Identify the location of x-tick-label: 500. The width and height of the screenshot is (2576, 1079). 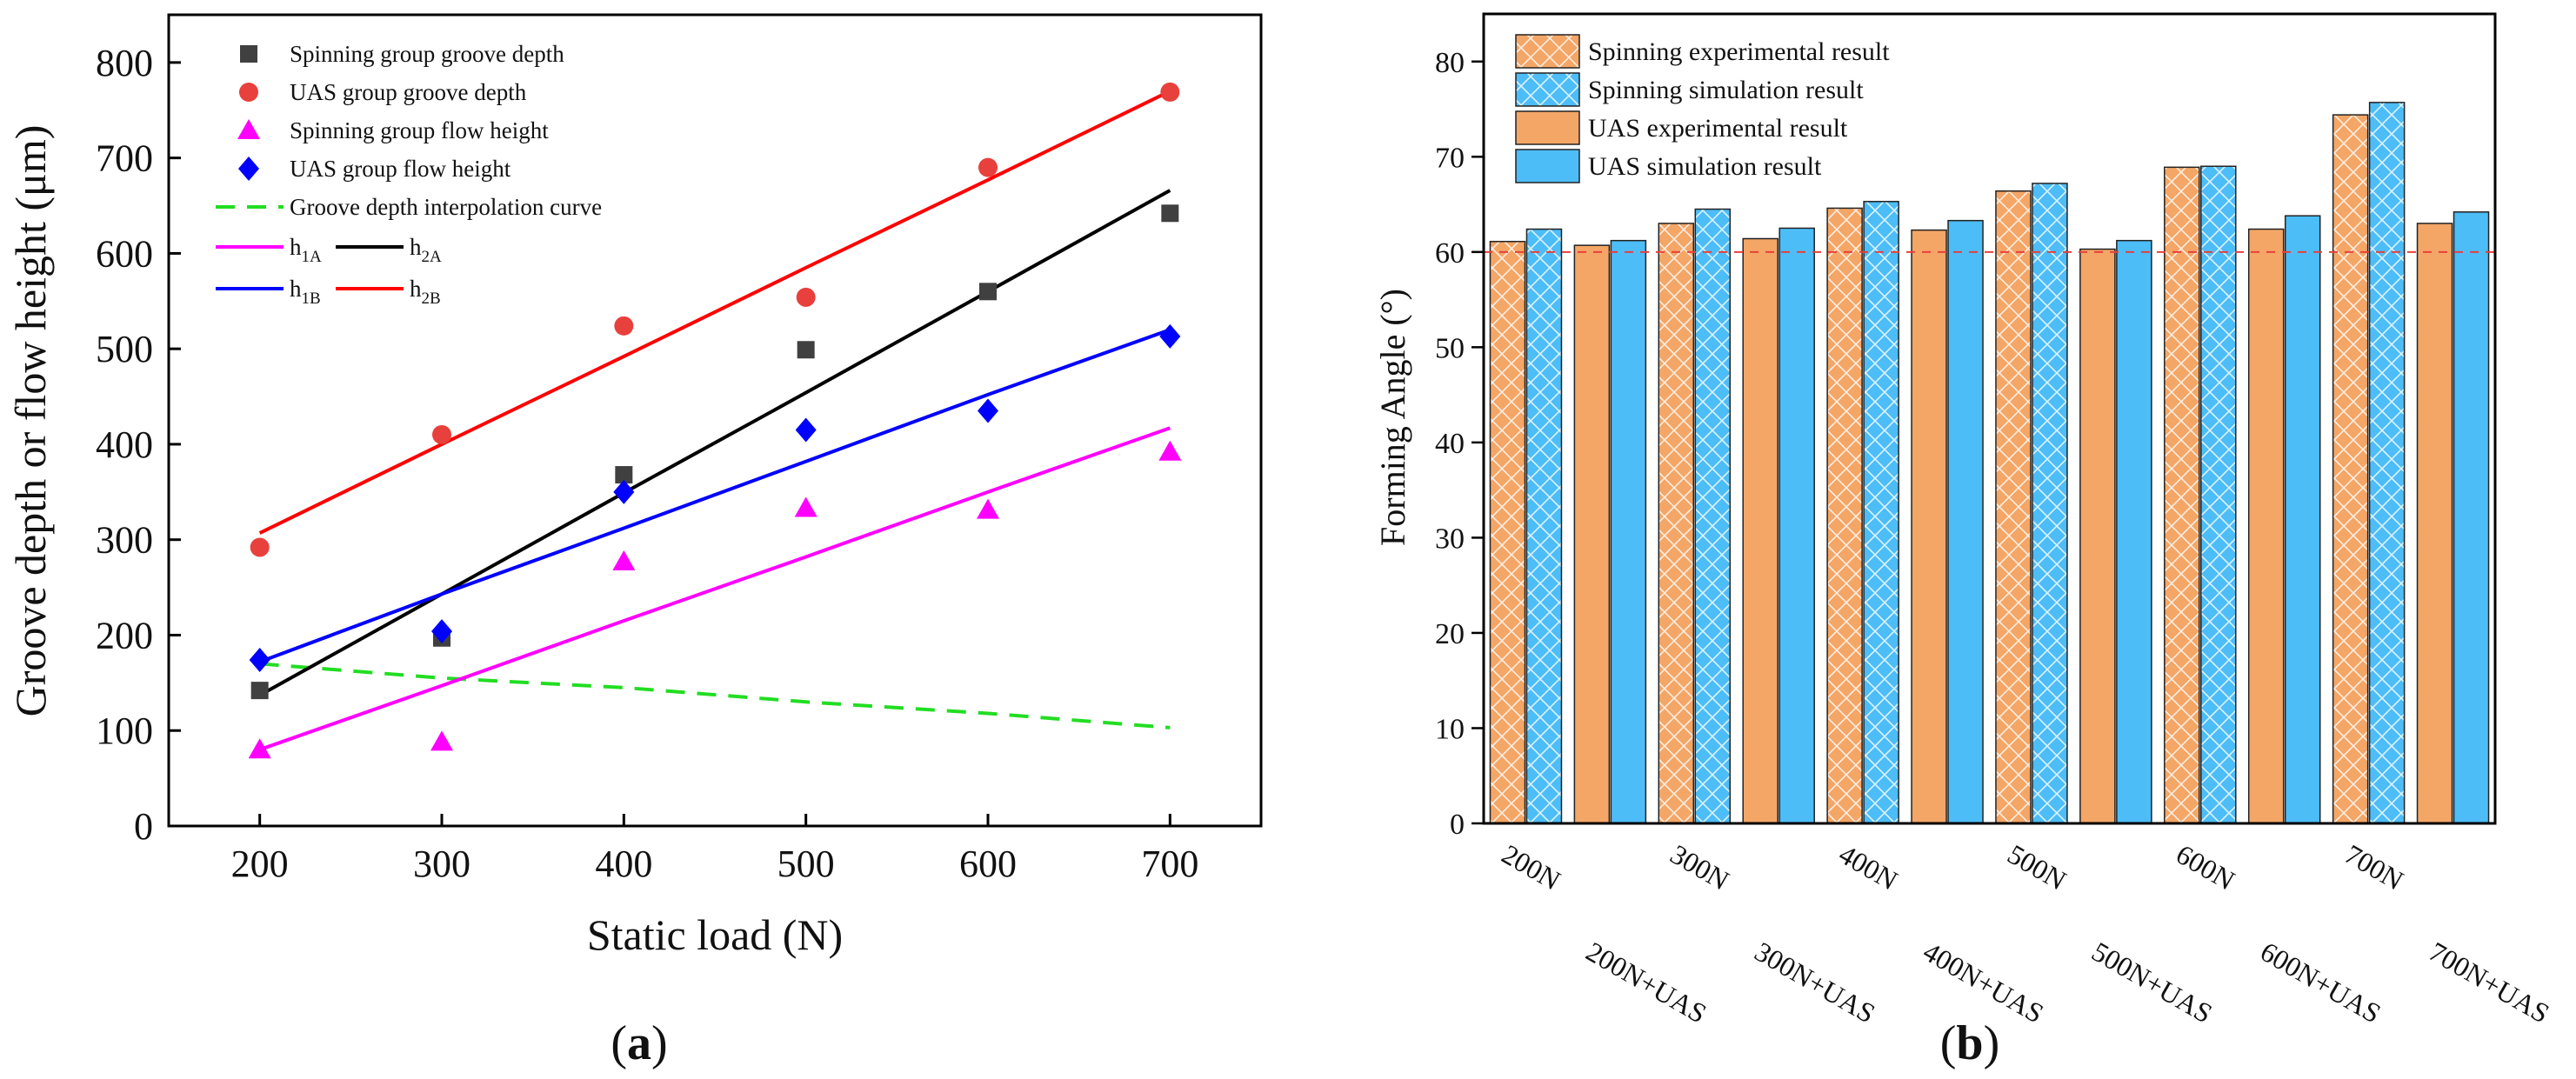
(806, 864).